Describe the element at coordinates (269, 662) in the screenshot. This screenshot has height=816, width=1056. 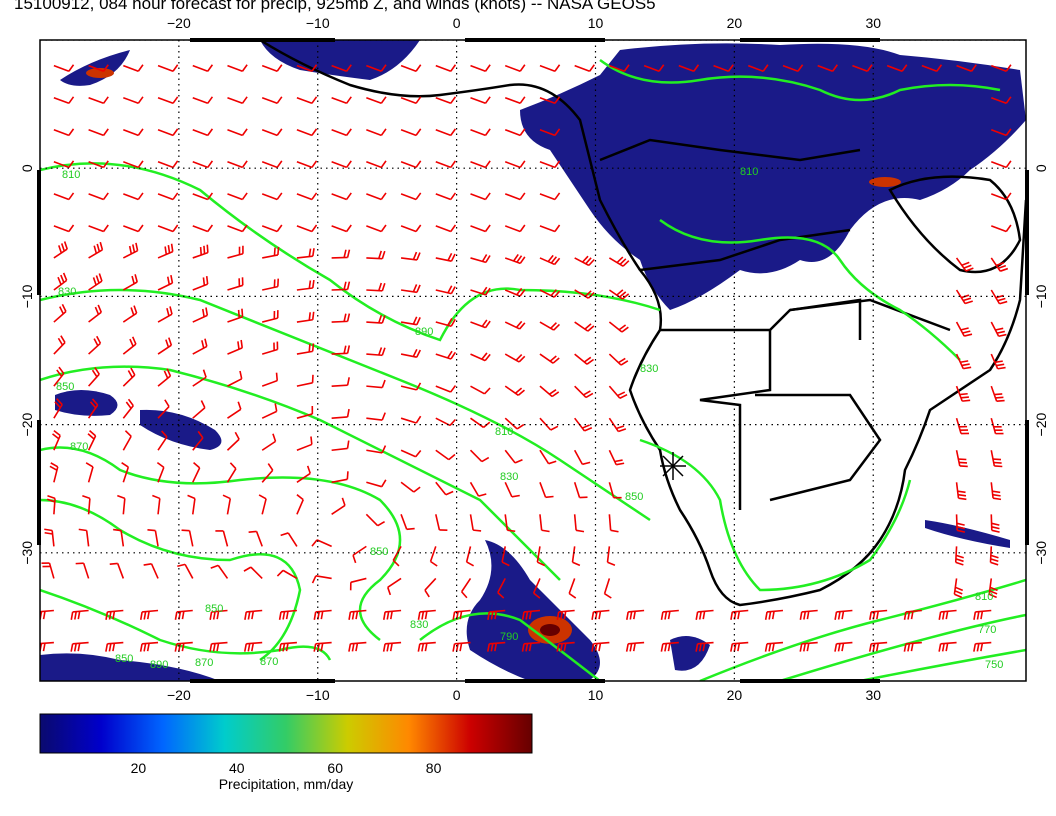
I see `contour-label: 870` at that location.